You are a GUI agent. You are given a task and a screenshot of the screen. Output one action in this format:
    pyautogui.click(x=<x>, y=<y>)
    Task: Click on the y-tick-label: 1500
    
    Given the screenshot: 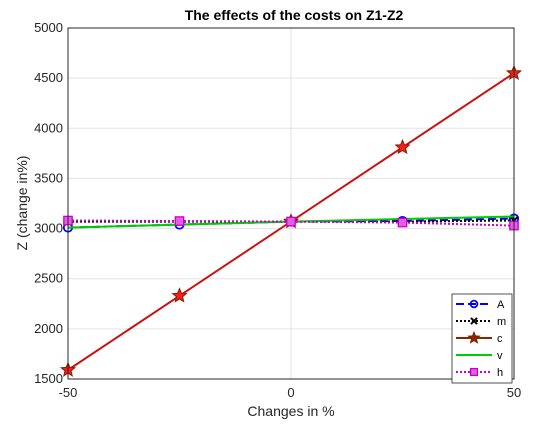 What is the action you would take?
    pyautogui.click(x=48, y=378)
    